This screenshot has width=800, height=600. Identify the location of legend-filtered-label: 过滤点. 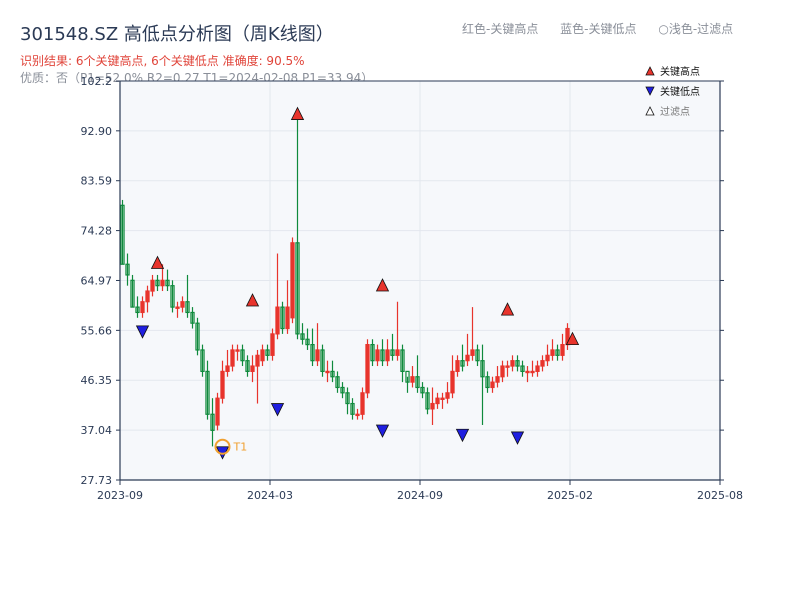
(675, 111).